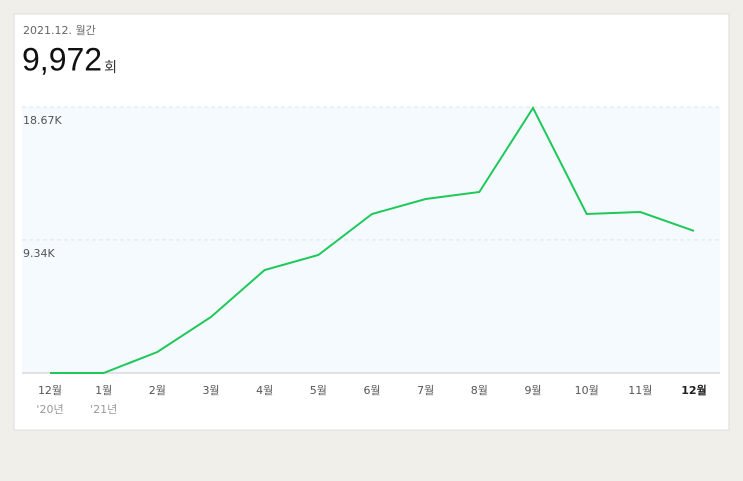 Image resolution: width=743 pixels, height=481 pixels. I want to click on x-tick-label: 5월, so click(318, 390).